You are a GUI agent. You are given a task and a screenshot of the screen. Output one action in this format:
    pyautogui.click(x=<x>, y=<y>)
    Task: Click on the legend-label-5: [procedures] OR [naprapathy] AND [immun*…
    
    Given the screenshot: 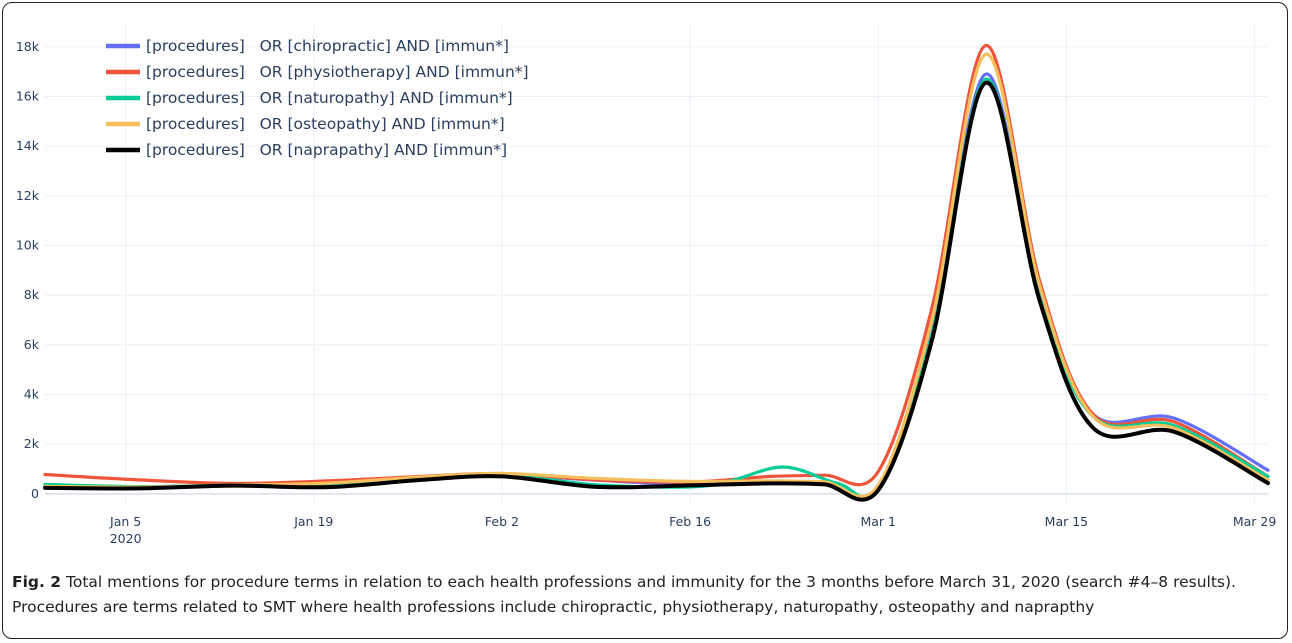 What is the action you would take?
    pyautogui.click(x=326, y=150)
    